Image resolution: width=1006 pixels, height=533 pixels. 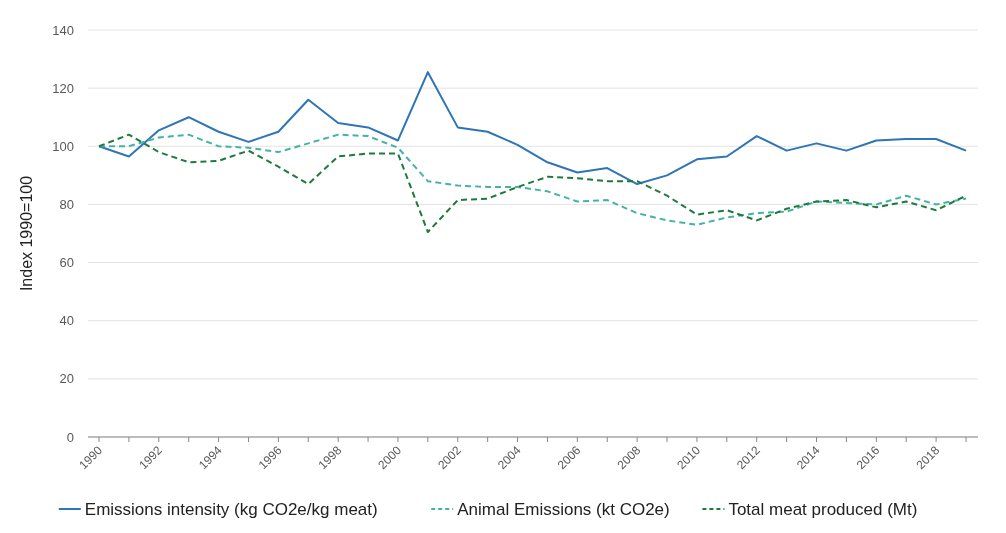 I want to click on y-tick-label: 0, so click(x=70, y=437).